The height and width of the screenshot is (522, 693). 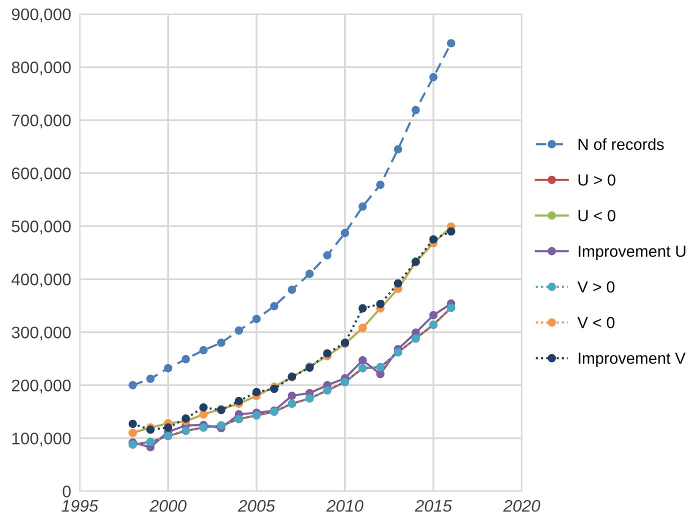 What do you see at coordinates (621, 144) in the screenshot?
I see `legend-label: N of records` at bounding box center [621, 144].